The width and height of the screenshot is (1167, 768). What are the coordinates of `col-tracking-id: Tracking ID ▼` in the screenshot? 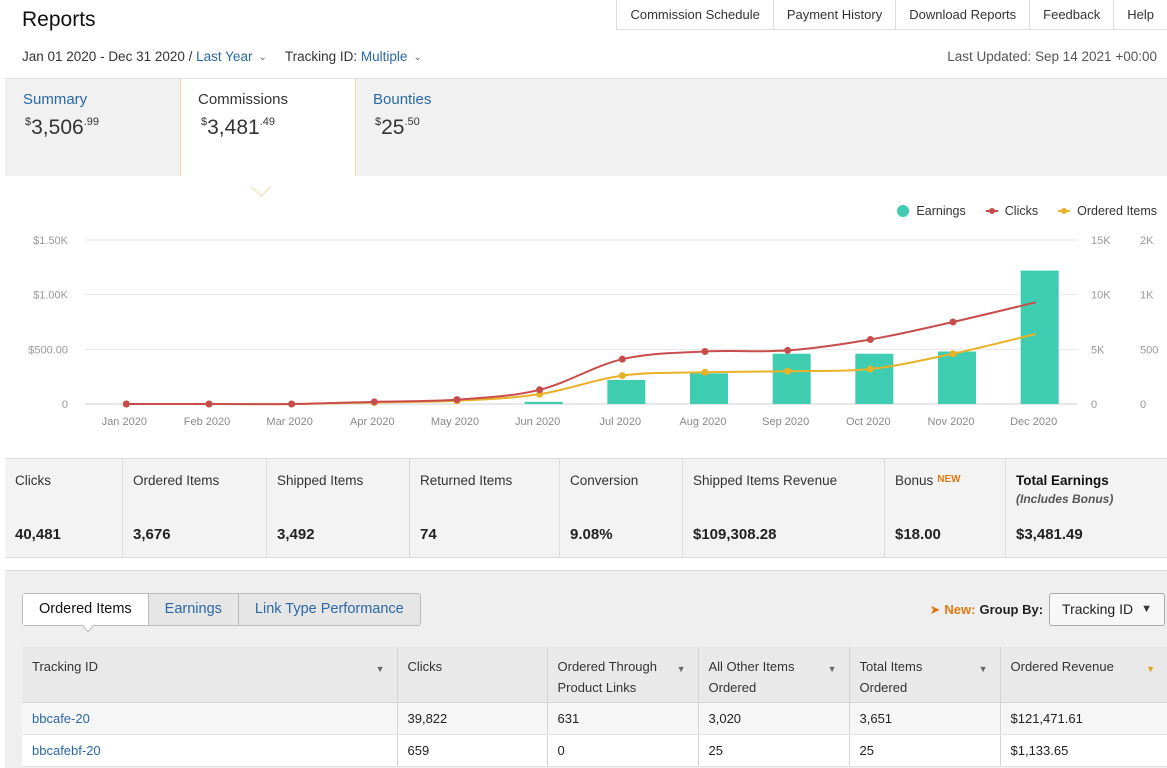 It's located at (210, 675).